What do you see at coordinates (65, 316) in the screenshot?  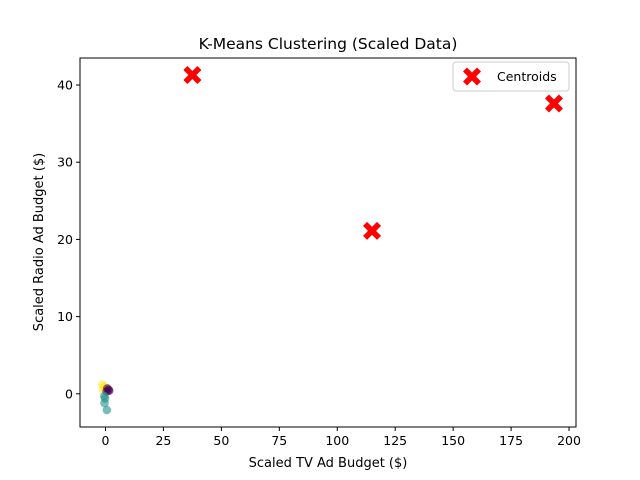 I see `y-tick-label: 10` at bounding box center [65, 316].